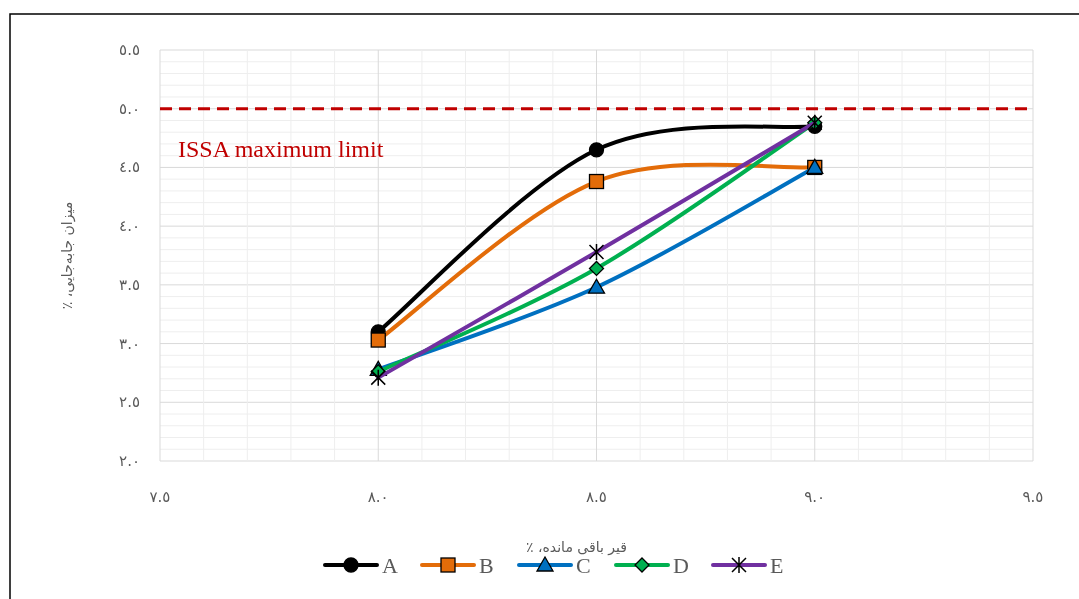 Image resolution: width=1079 pixels, height=599 pixels. What do you see at coordinates (129, 50) in the screenshot?
I see `y-tick-label: ٥.٥` at bounding box center [129, 50].